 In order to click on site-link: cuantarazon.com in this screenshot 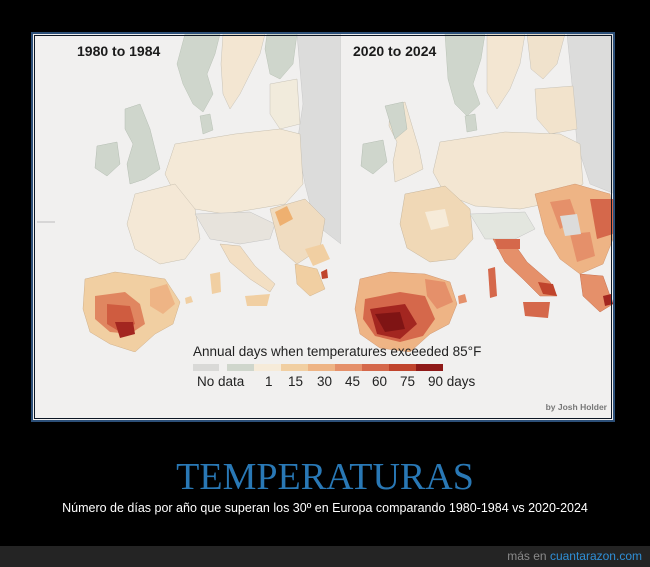, I will do `click(595, 556)`.